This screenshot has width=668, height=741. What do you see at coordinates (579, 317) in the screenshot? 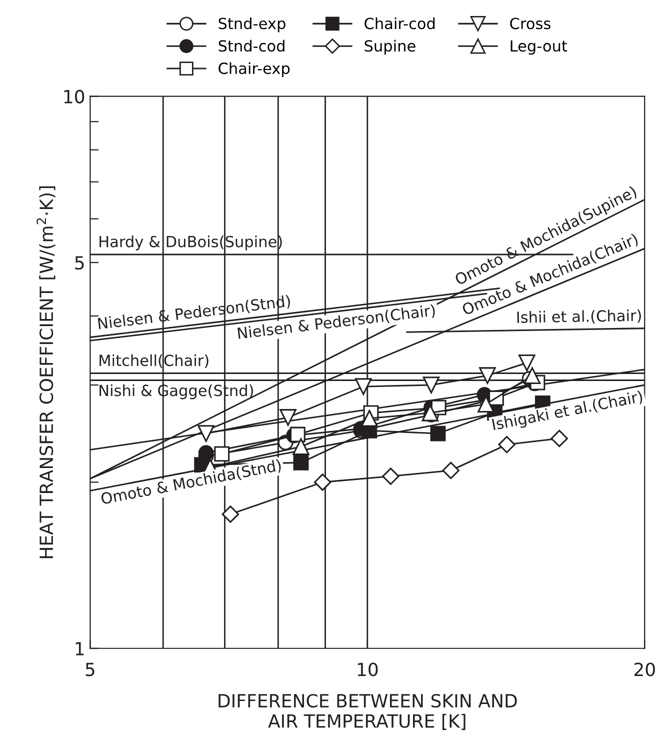
I see `annotation: Ishii et al.(Chair)` at bounding box center [579, 317].